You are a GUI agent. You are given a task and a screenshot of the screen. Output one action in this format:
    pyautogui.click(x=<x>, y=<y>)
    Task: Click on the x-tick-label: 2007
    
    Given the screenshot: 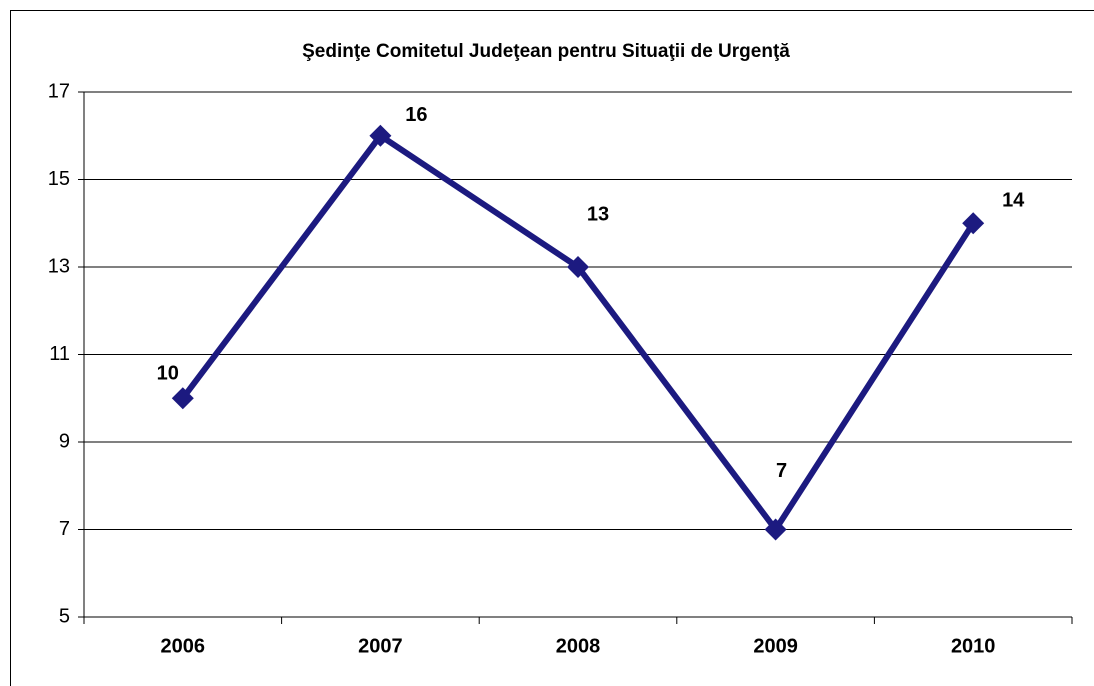 What is the action you would take?
    pyautogui.click(x=380, y=646)
    